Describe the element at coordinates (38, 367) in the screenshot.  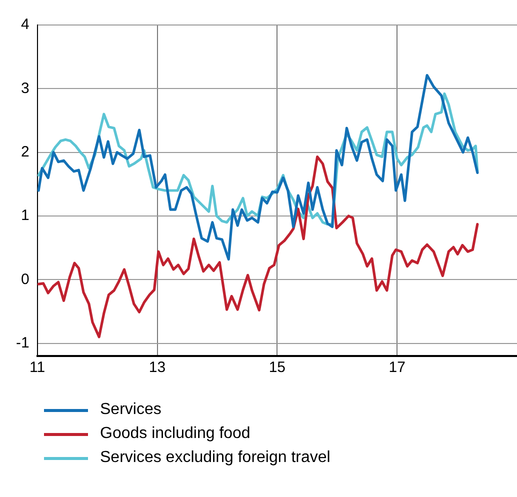
I see `x-tick-label: 11` at that location.